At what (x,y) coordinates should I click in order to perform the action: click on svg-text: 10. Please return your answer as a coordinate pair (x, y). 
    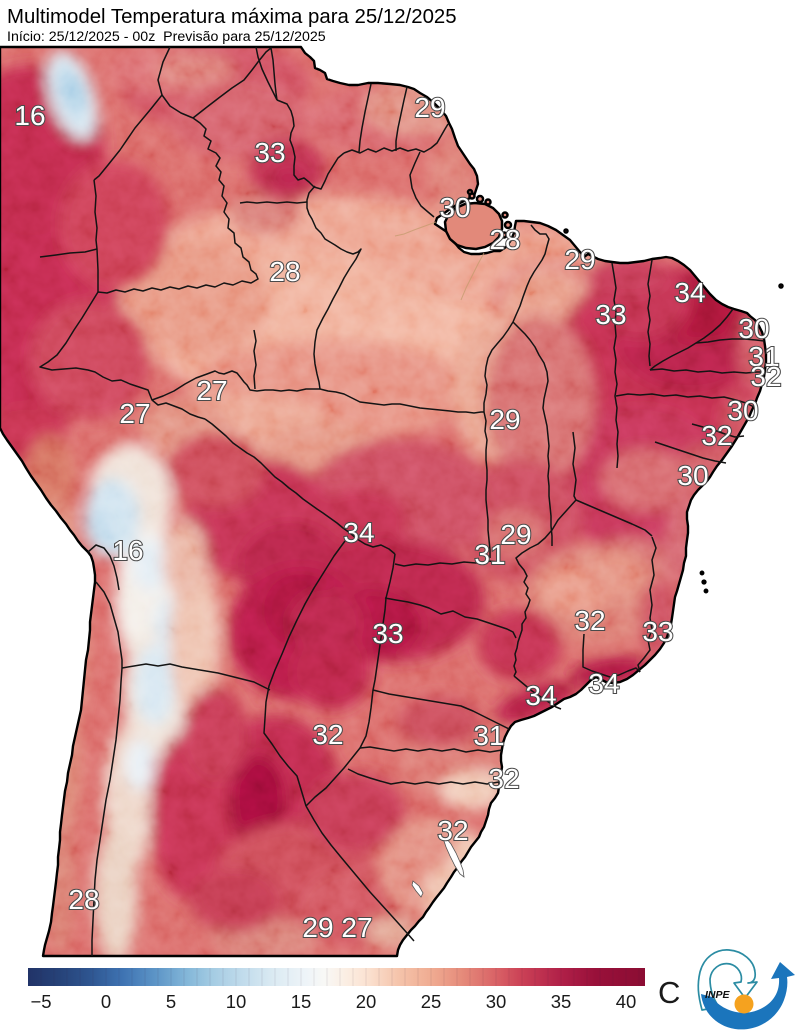
    Looking at the image, I should click on (236, 1001).